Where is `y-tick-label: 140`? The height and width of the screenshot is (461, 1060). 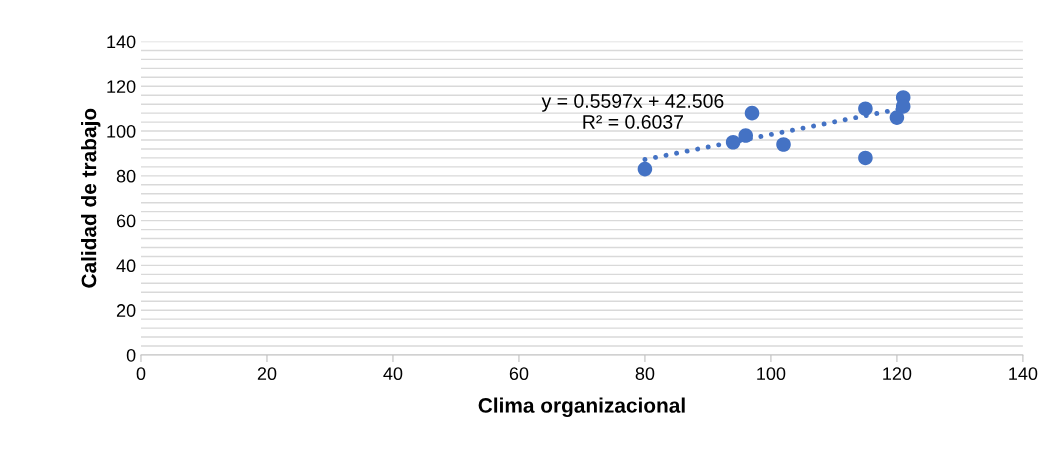 y-tick-label: 140 is located at coordinates (121, 42).